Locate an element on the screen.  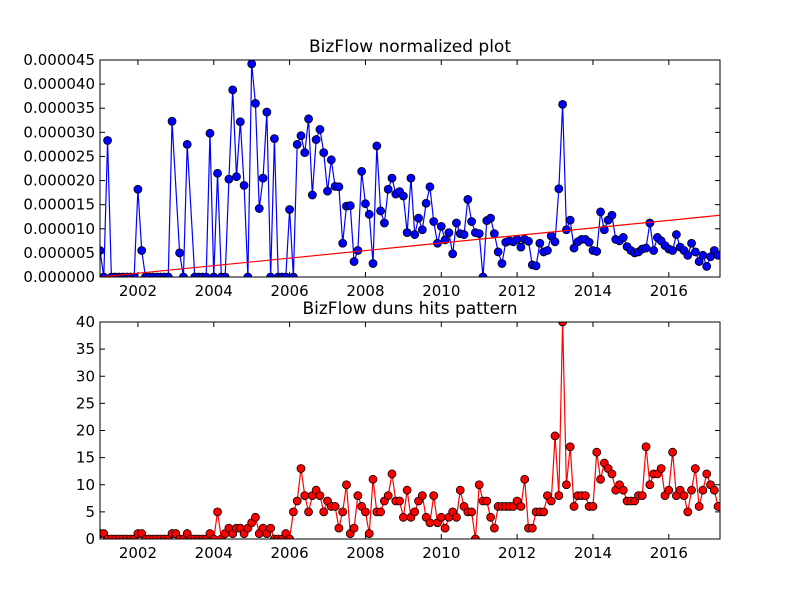
y-tick-label: 5 is located at coordinates (90, 512).